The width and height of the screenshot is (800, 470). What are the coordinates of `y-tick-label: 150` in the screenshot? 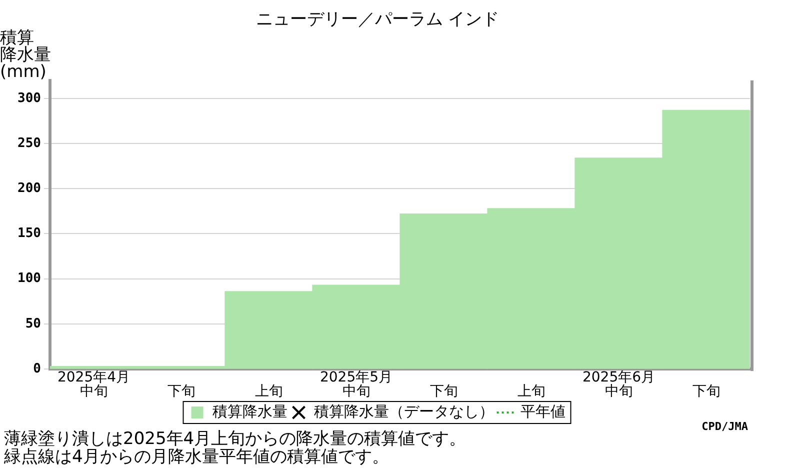 It's located at (30, 234).